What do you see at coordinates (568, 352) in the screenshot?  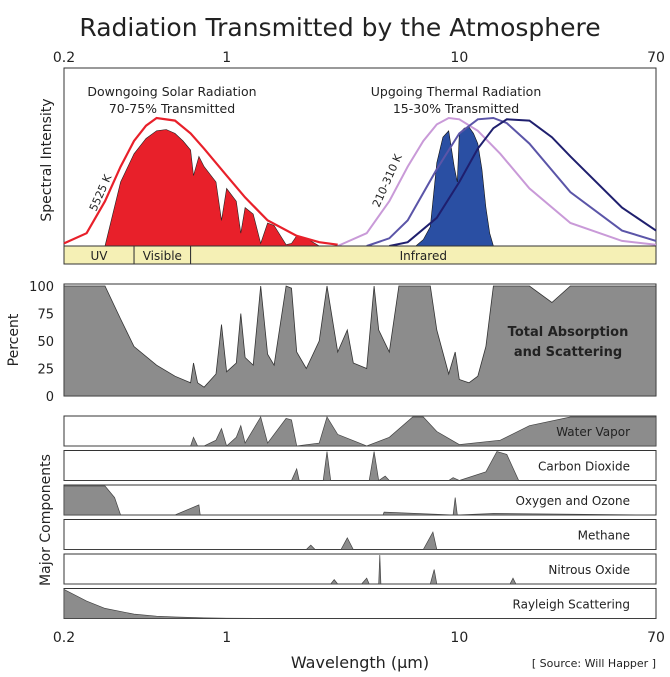 I see `absorption-label-2: and Scattering` at bounding box center [568, 352].